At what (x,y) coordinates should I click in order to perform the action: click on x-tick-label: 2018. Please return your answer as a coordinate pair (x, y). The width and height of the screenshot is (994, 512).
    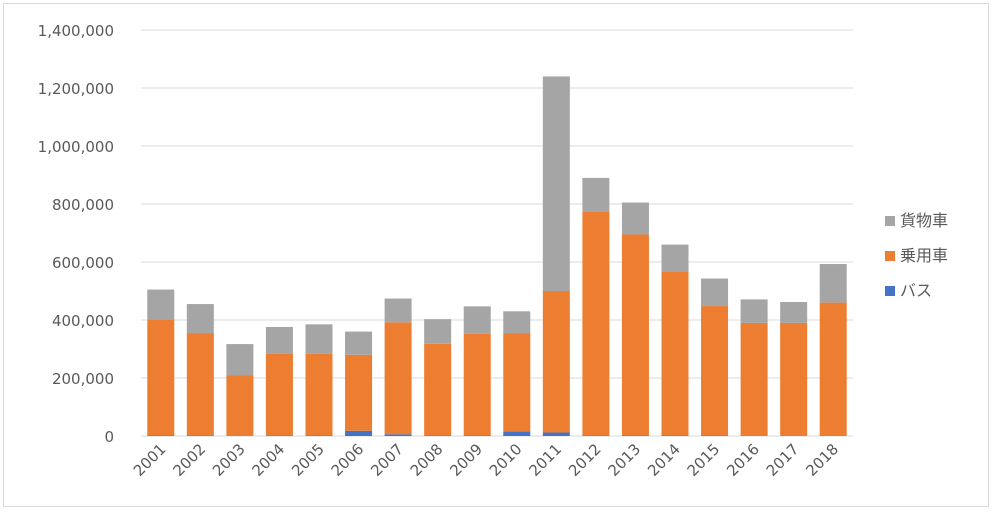
    Looking at the image, I should click on (822, 460).